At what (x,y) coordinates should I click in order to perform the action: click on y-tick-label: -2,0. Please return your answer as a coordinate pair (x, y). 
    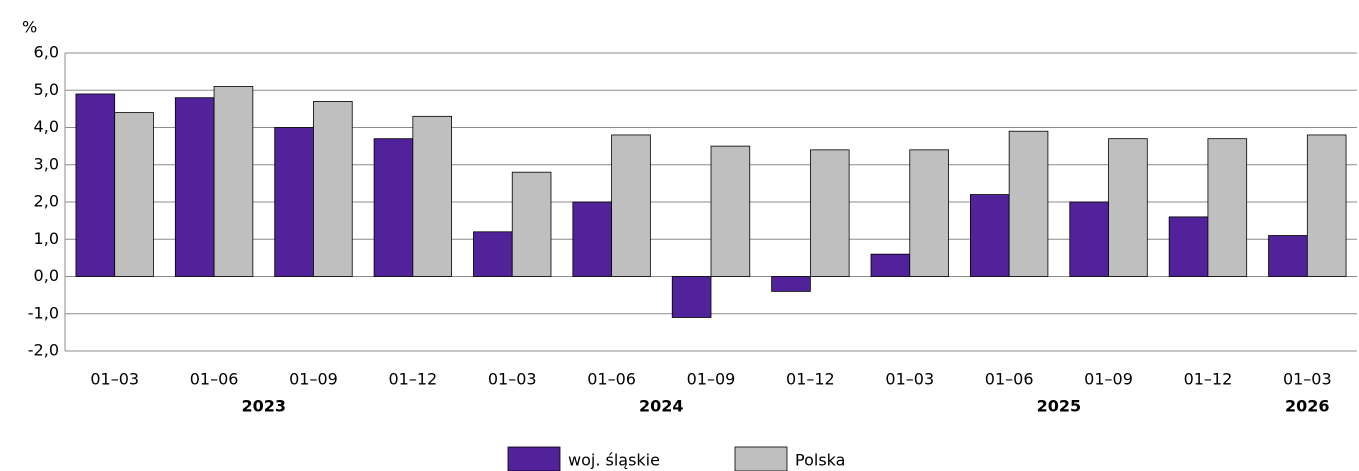
    Looking at the image, I should click on (43, 350).